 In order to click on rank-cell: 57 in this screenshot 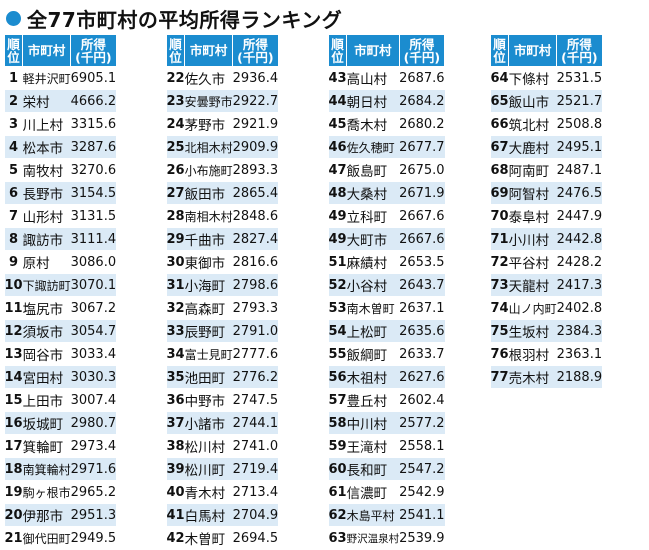, I will do `click(337, 400)`.